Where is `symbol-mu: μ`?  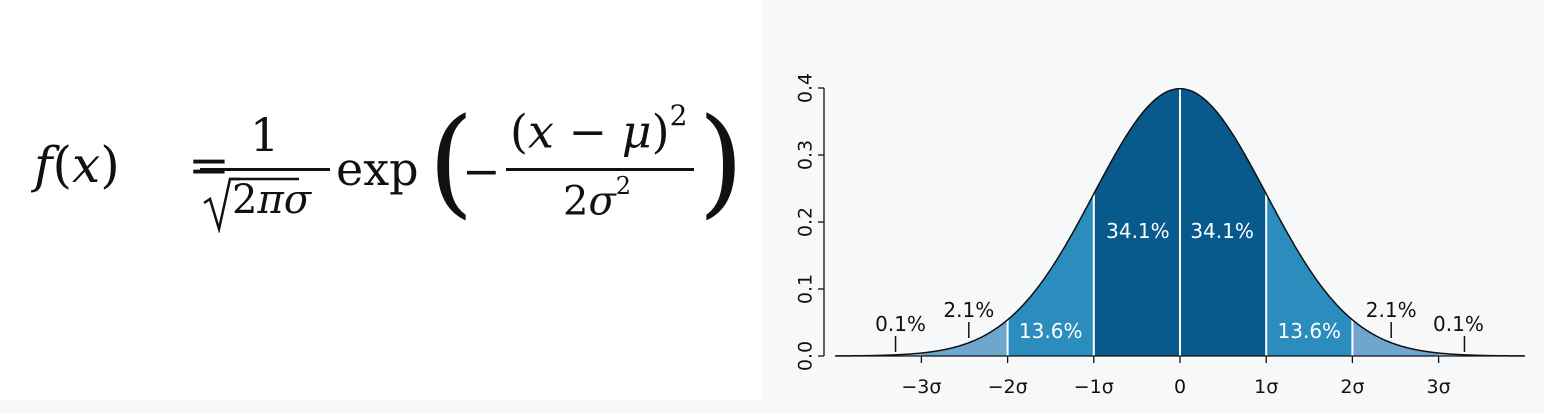
symbol-mu: μ is located at coordinates (636, 131).